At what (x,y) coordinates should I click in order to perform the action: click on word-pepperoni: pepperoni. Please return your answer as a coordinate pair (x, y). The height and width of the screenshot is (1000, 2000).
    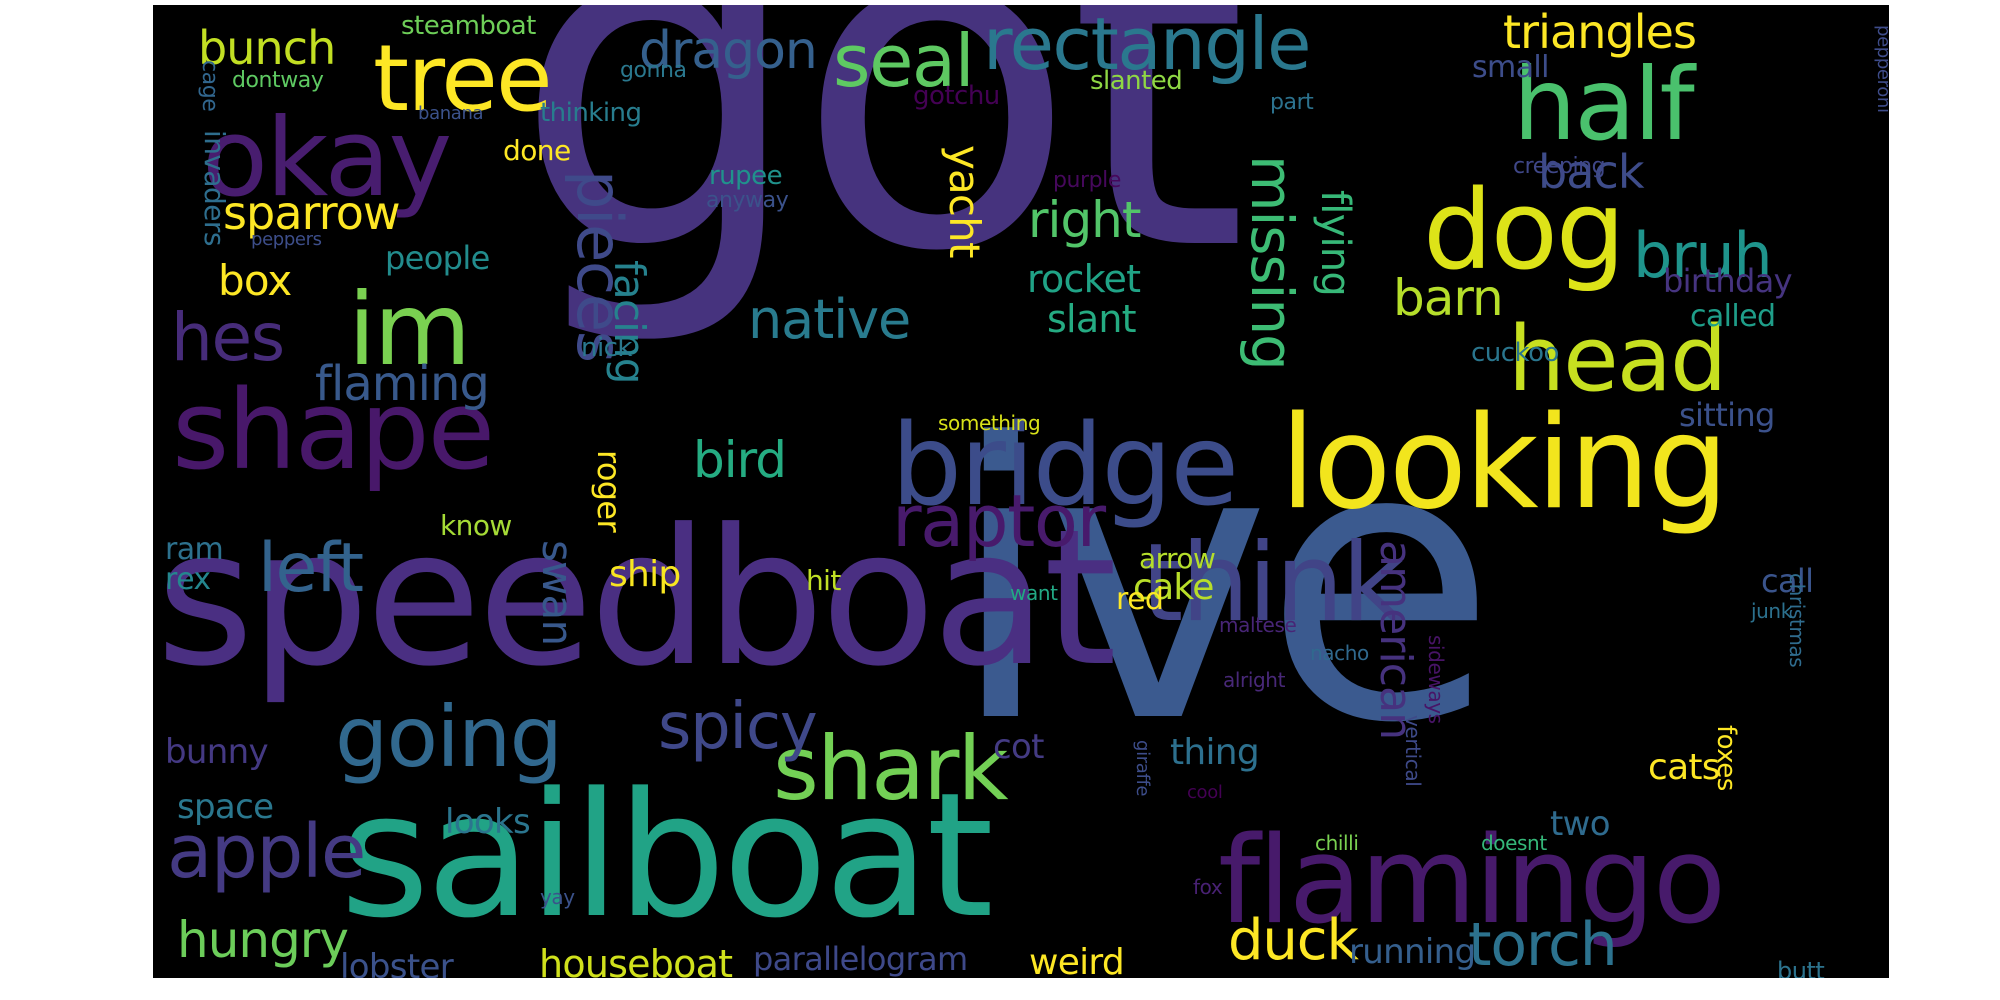
    Looking at the image, I should click on (1881, 69).